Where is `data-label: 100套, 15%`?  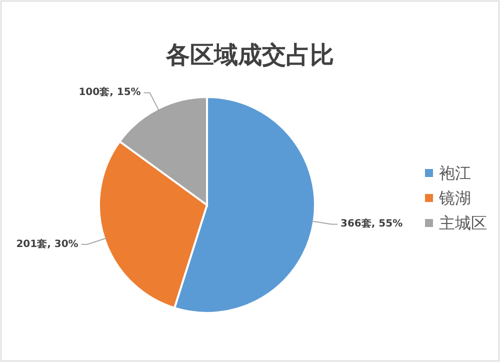 data-label: 100套, 15% is located at coordinates (109, 92).